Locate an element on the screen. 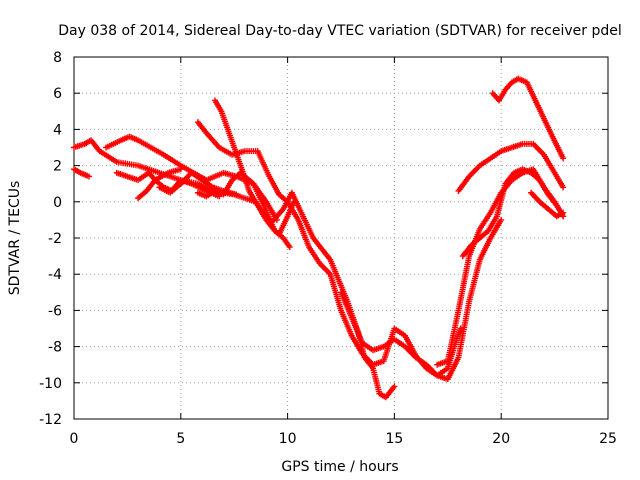 The image size is (640, 480). y-tick-label: 0 is located at coordinates (57, 203).